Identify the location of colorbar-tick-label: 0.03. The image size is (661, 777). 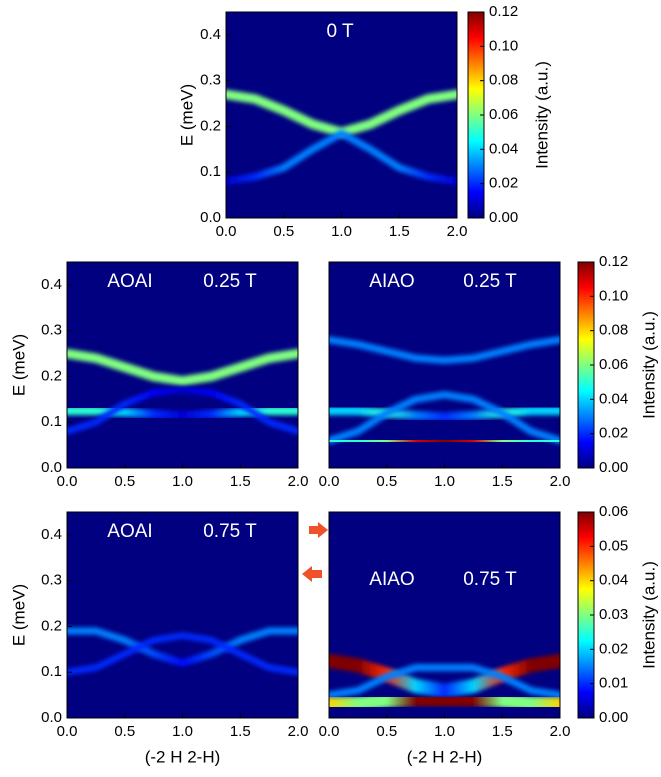
(613, 614).